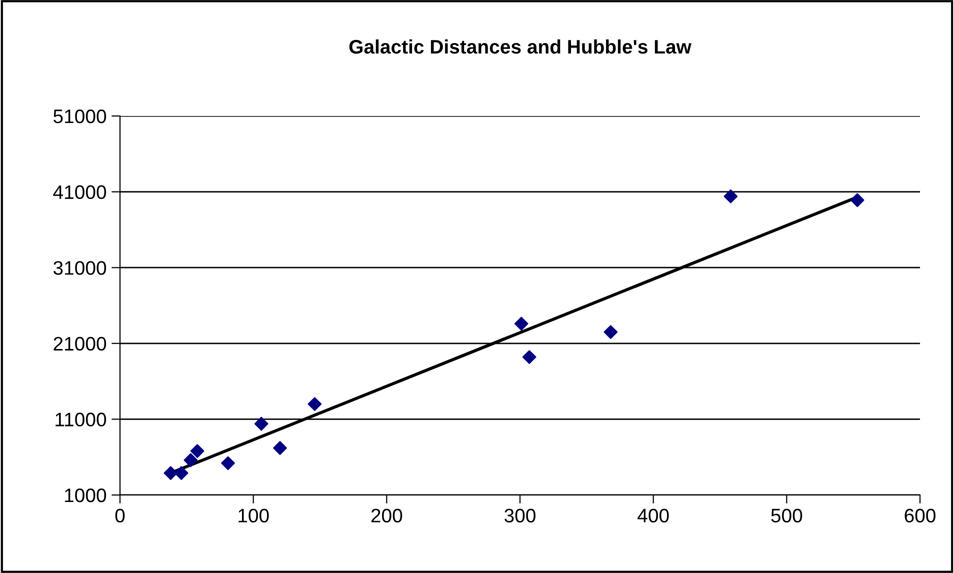 Image resolution: width=954 pixels, height=573 pixels. Describe the element at coordinates (120, 515) in the screenshot. I see `x-tick-label: 0` at that location.